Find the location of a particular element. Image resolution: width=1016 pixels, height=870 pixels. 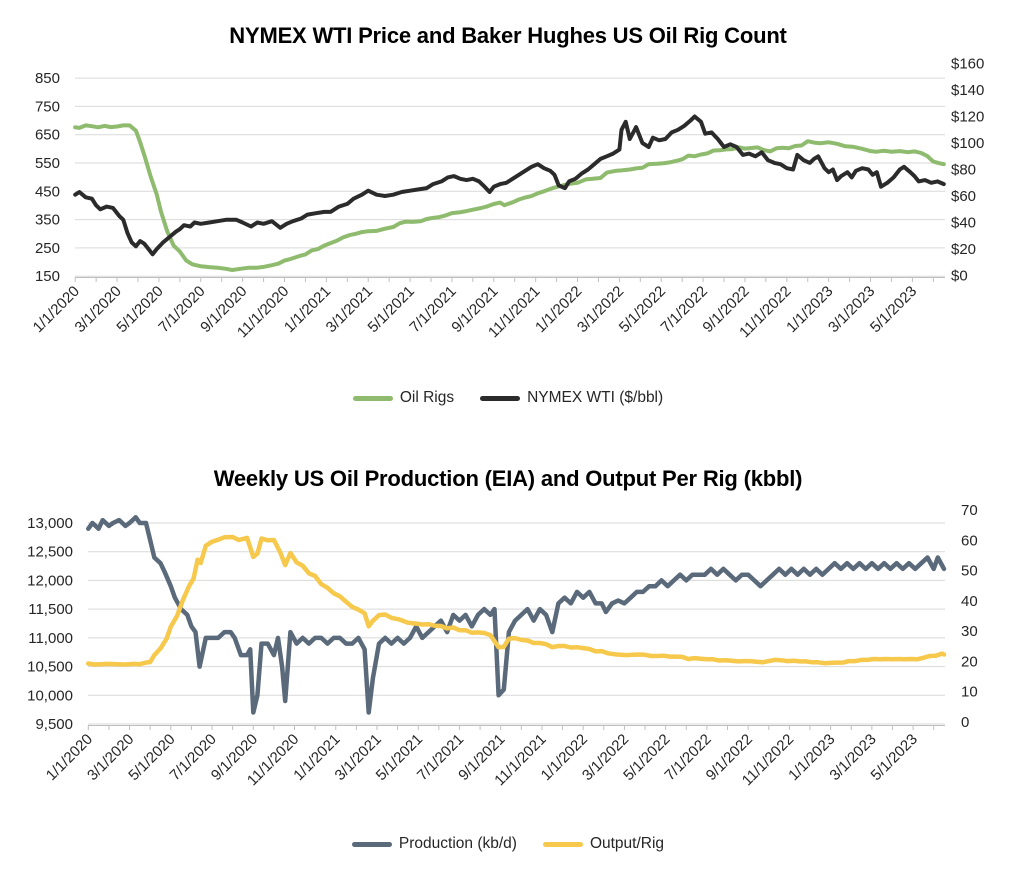

left-axis-label: 650 is located at coordinates (47, 135).